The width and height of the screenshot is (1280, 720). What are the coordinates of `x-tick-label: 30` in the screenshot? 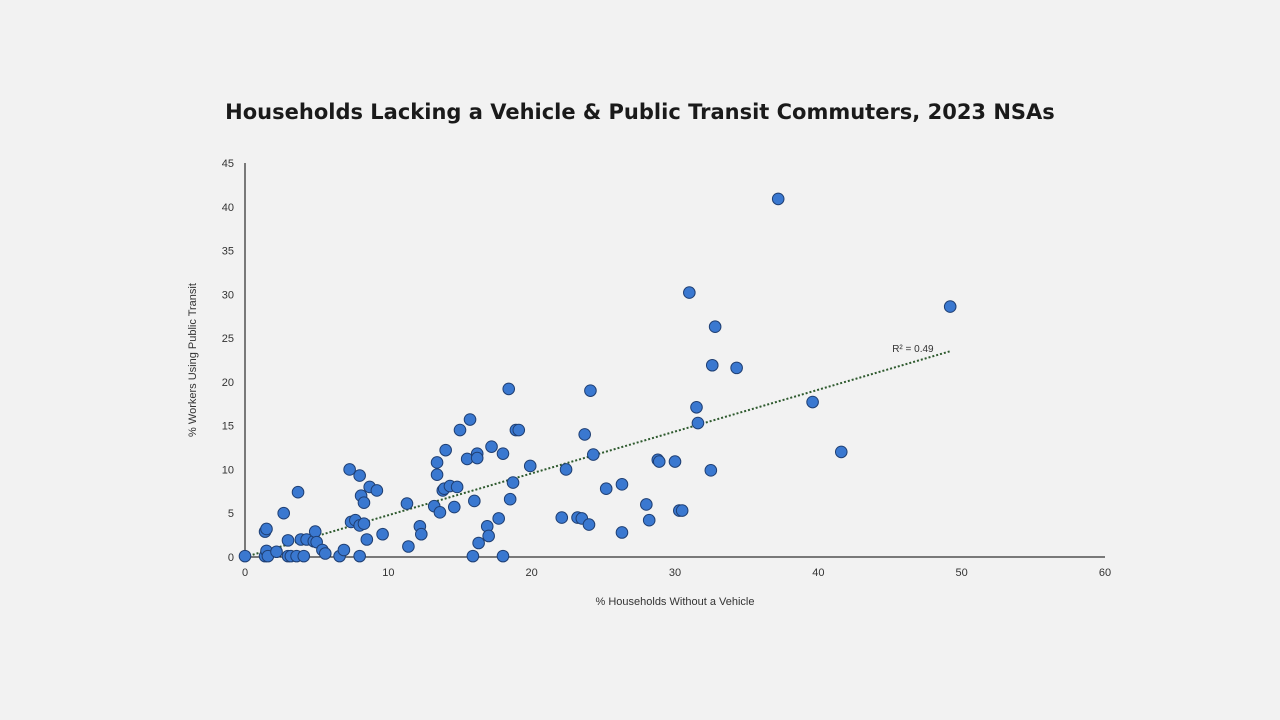 It's located at (675, 573).